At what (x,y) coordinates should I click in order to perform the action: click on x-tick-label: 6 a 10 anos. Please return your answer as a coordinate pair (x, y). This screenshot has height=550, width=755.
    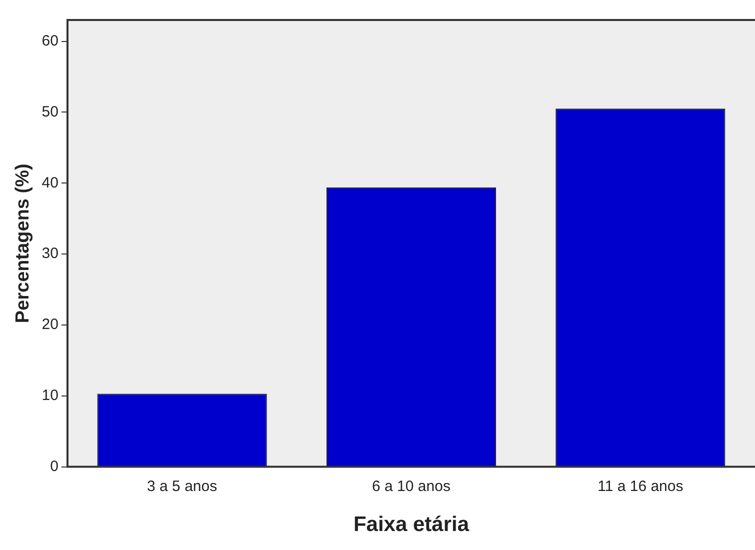
    Looking at the image, I should click on (411, 486).